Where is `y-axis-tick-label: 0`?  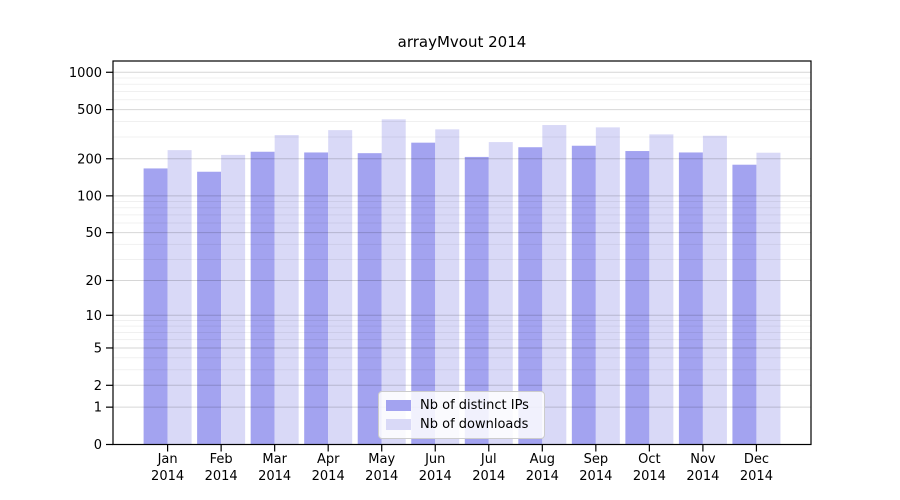 y-axis-tick-label: 0 is located at coordinates (98, 445).